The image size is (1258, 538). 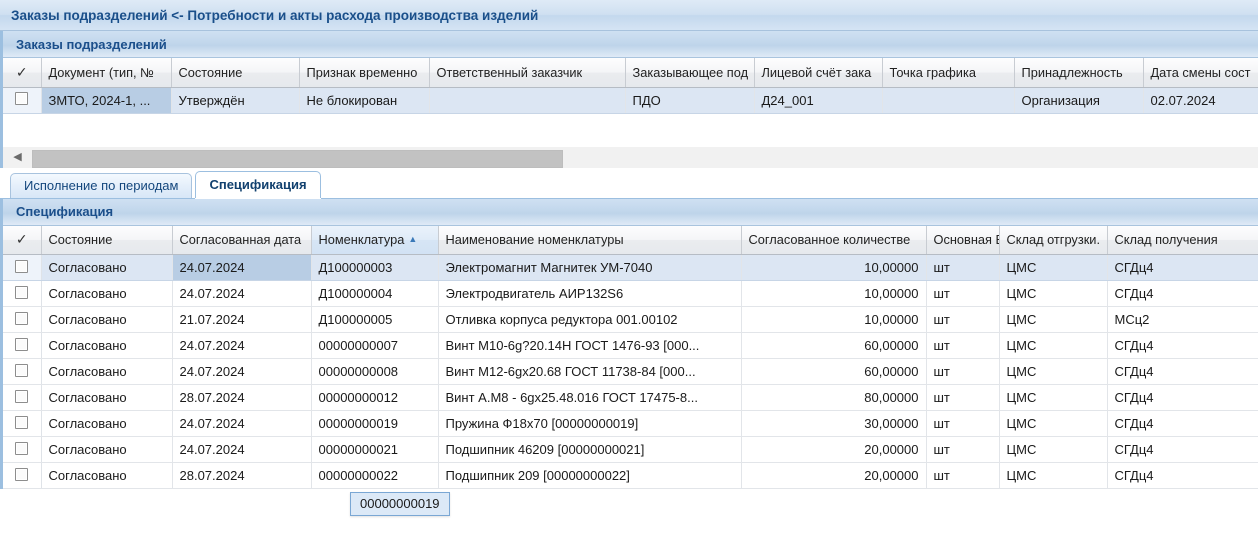 I want to click on spec-cell-agreed-quantity: 60,00000, so click(x=834, y=371).